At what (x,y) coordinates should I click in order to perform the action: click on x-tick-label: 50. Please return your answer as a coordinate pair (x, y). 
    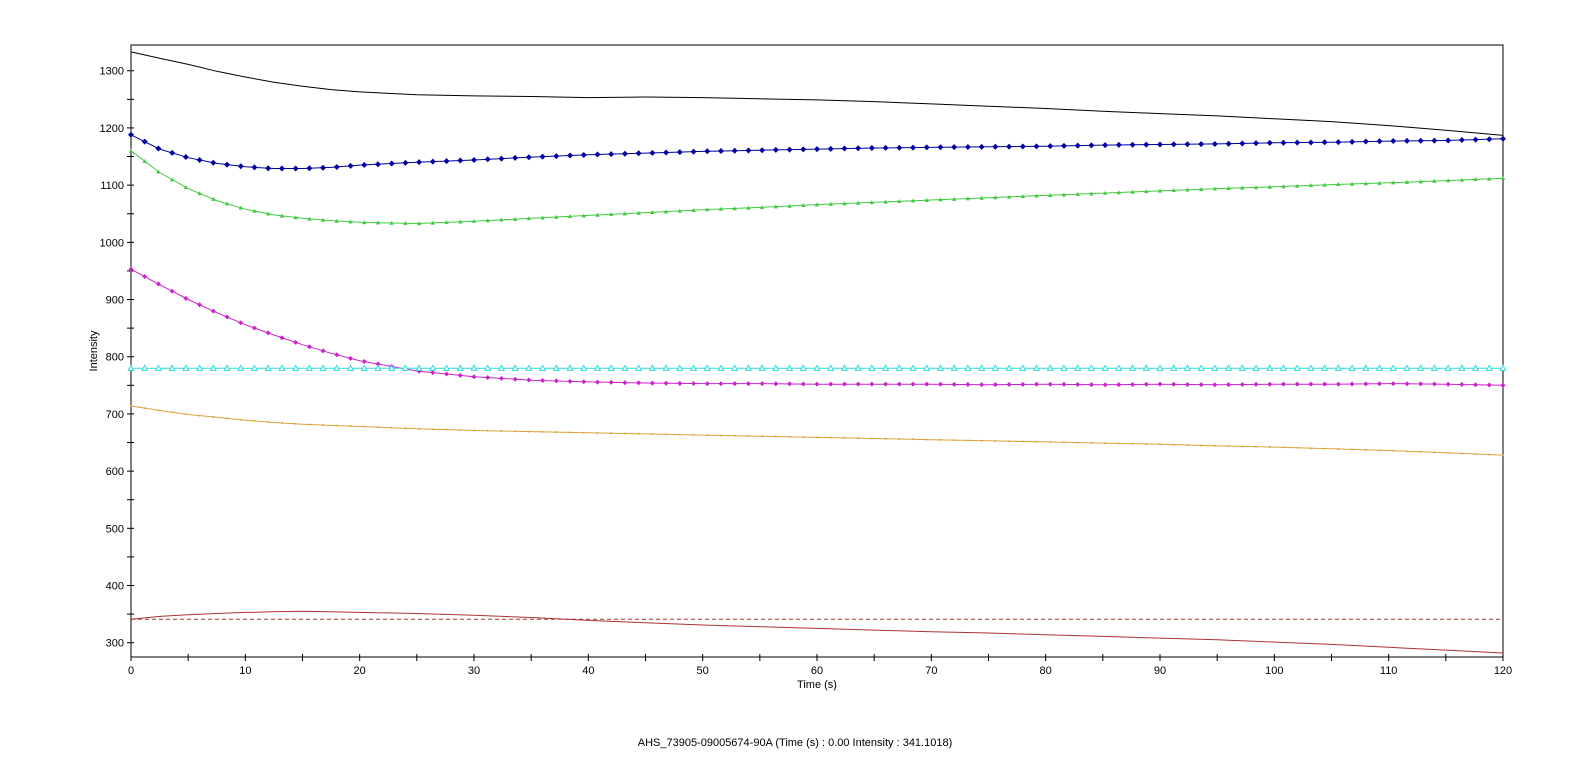
    Looking at the image, I should click on (703, 671).